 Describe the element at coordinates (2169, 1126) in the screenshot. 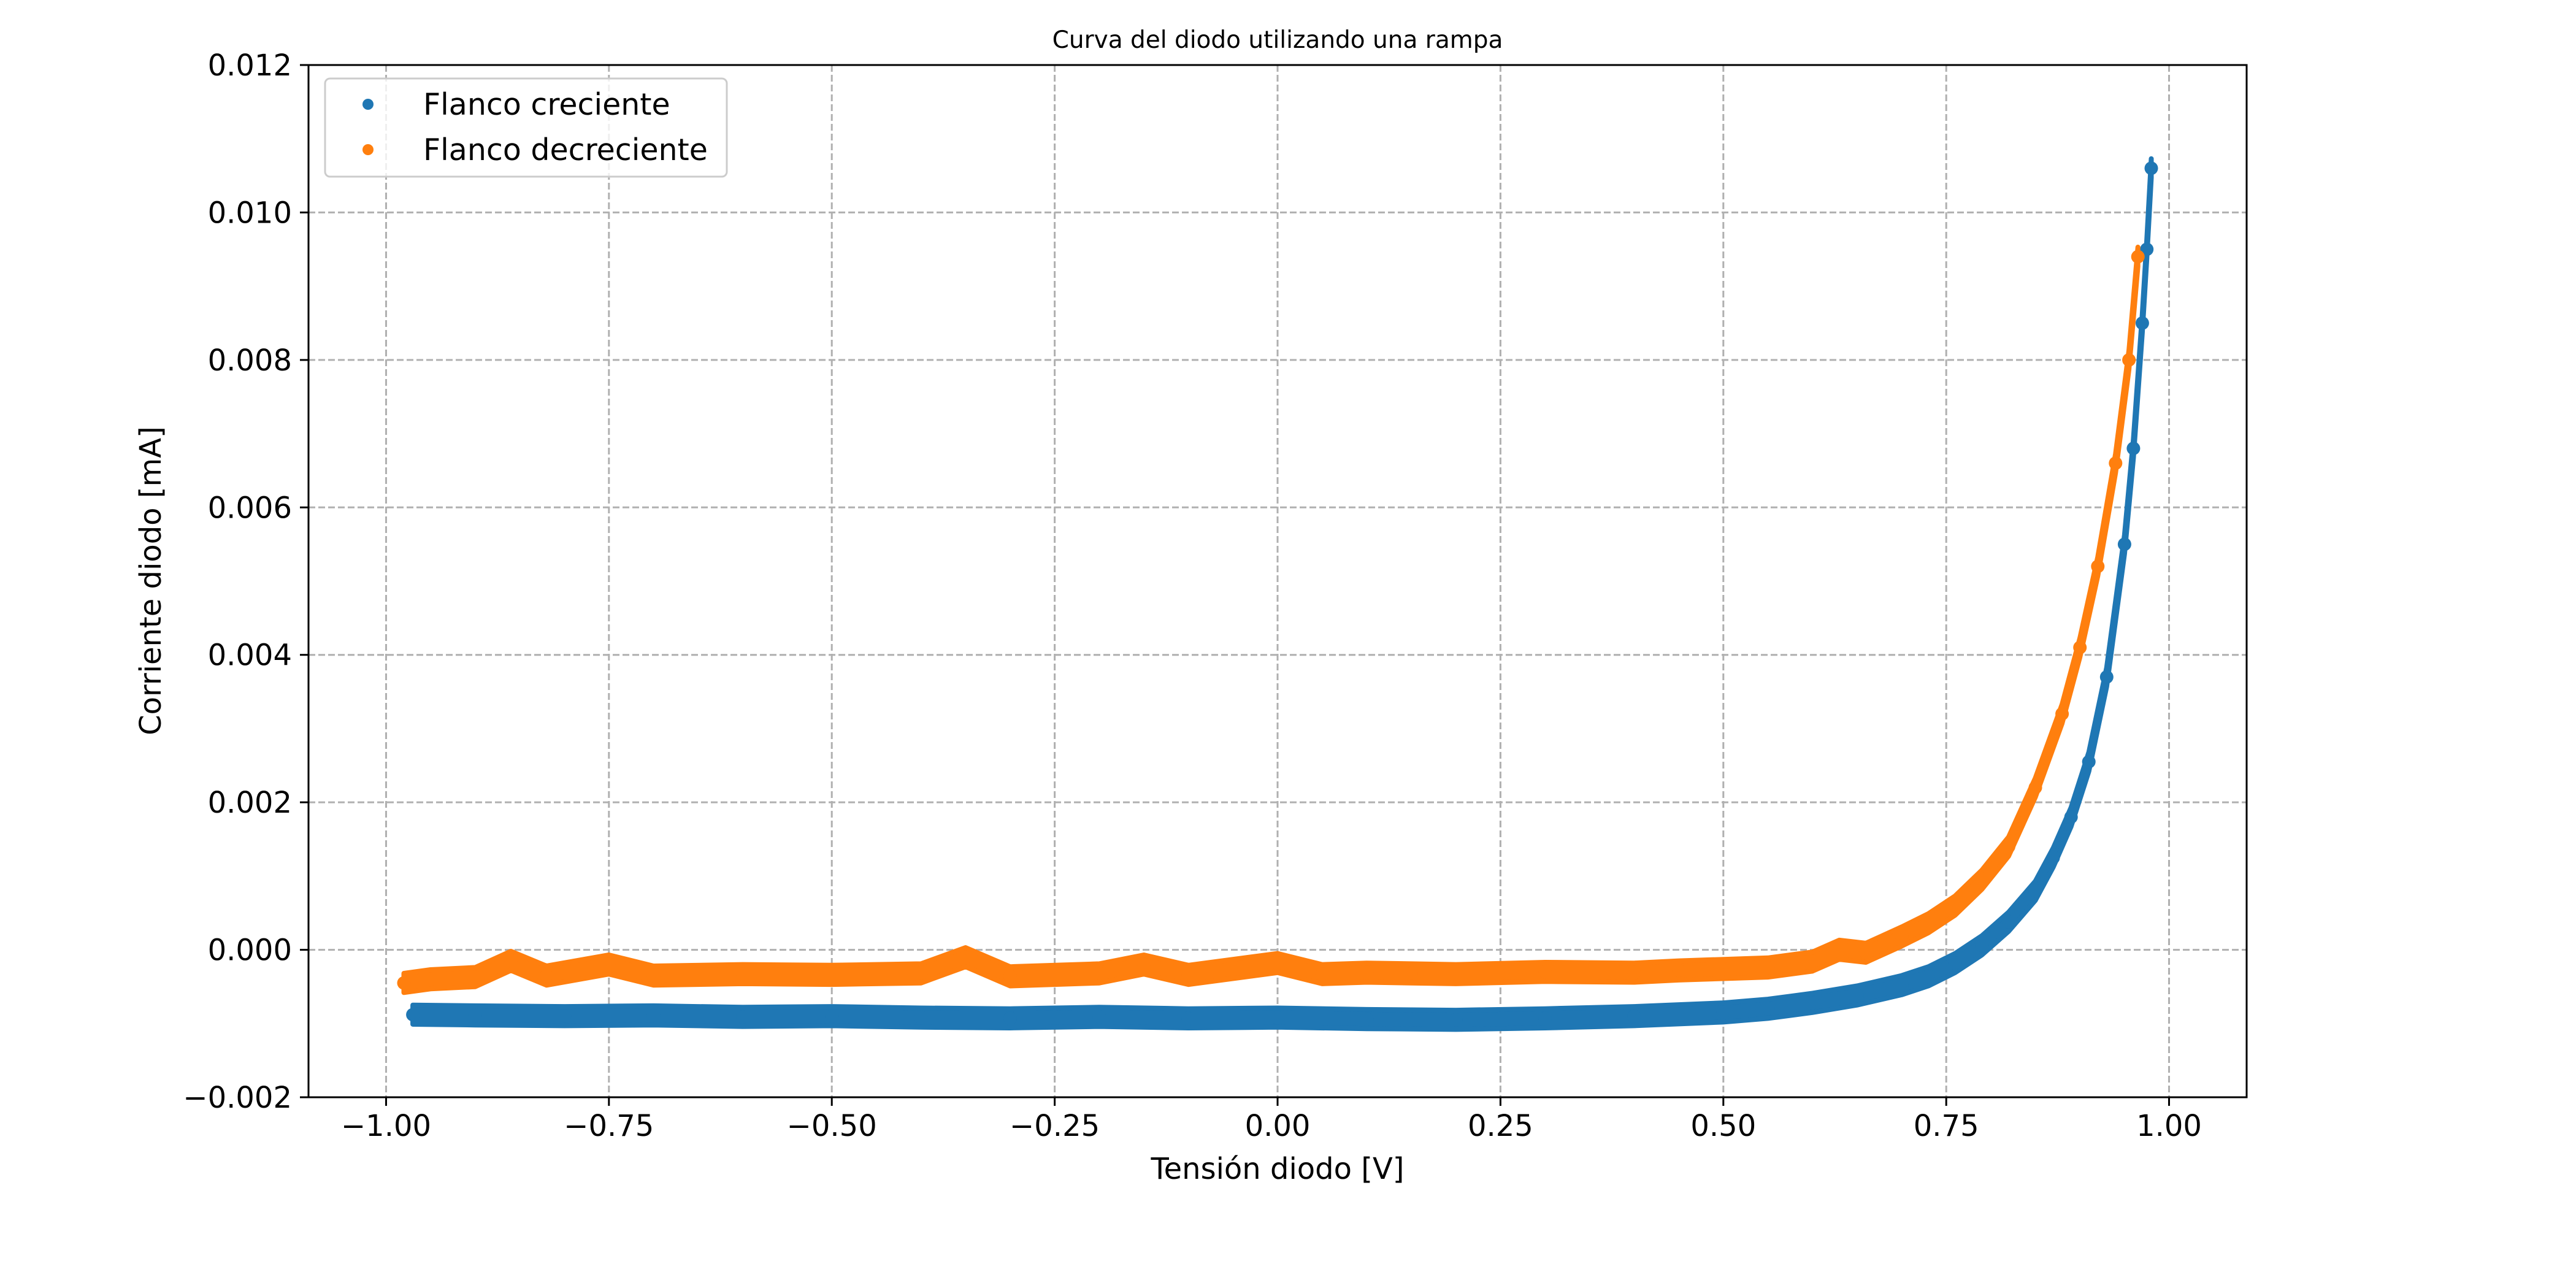

I see `x-tick-label: 1.00` at that location.